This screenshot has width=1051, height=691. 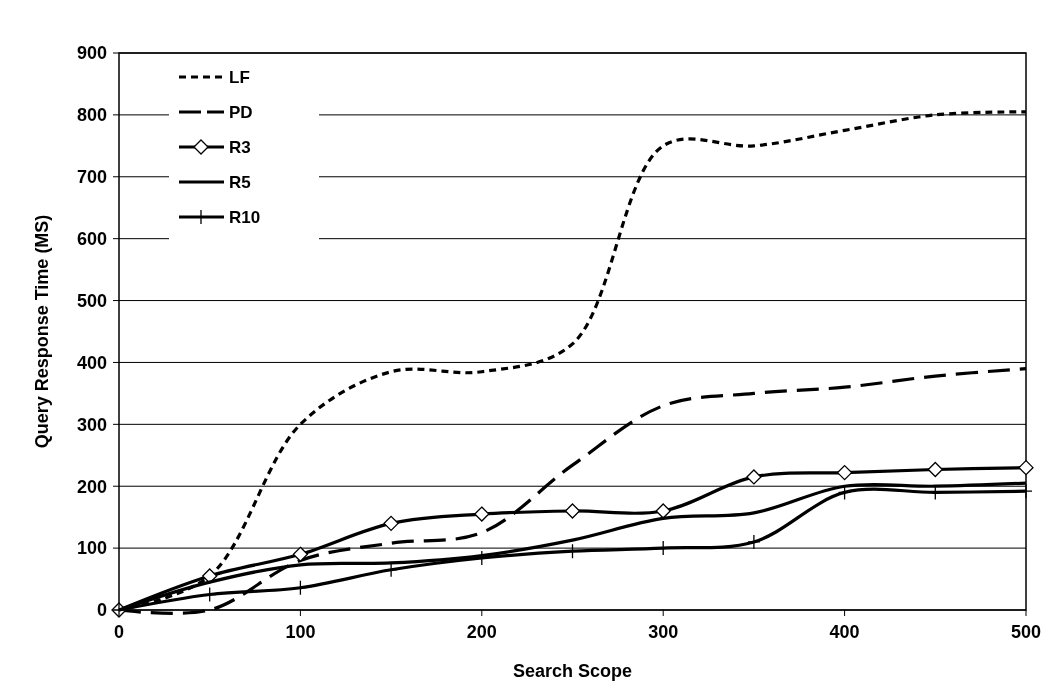 What do you see at coordinates (240, 147) in the screenshot?
I see `legend-label: R3` at bounding box center [240, 147].